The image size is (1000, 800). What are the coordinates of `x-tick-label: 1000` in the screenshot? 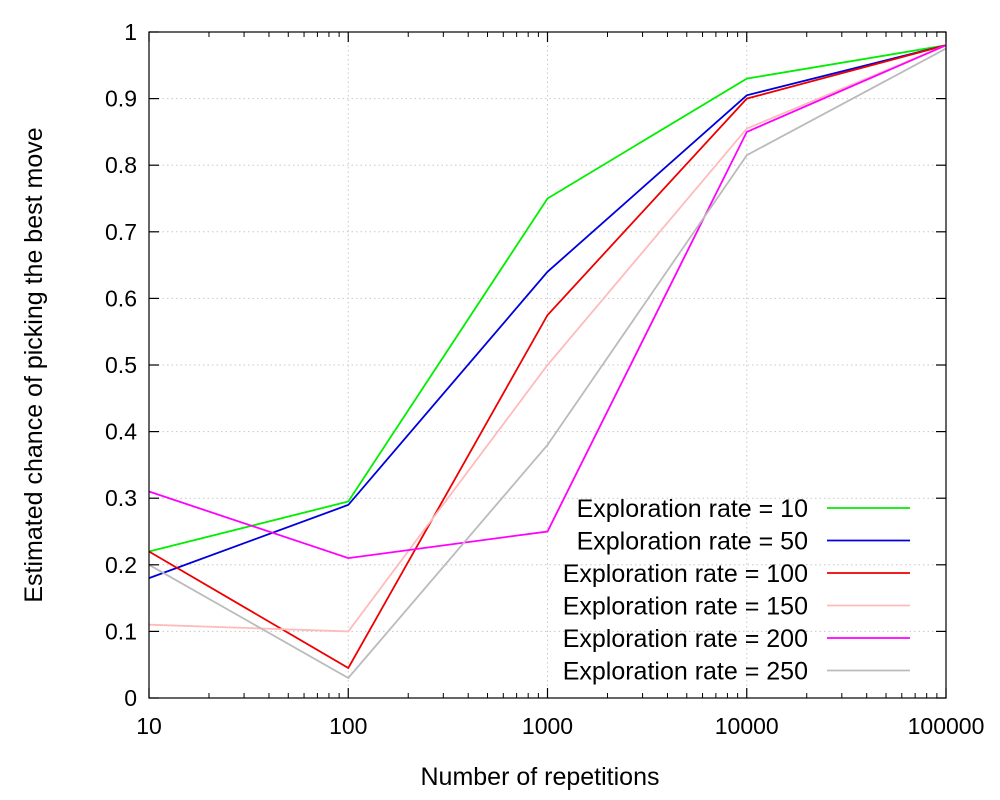 It's located at (547, 726).